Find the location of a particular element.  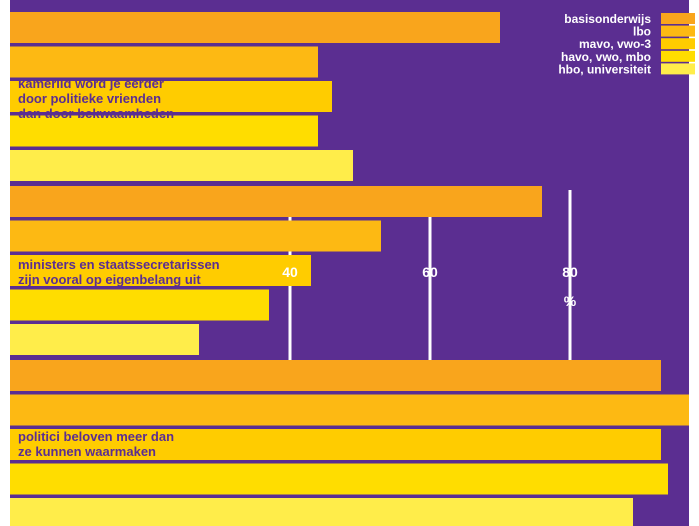

category-label-2-line-2: zijn vooral op eigenbelang uit is located at coordinates (109, 279).